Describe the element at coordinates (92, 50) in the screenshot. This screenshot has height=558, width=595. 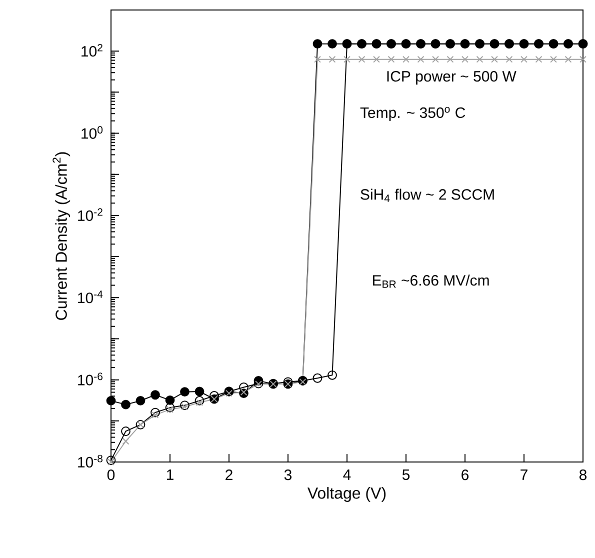
I see `y-tick-label: 10$^{2}$` at that location.